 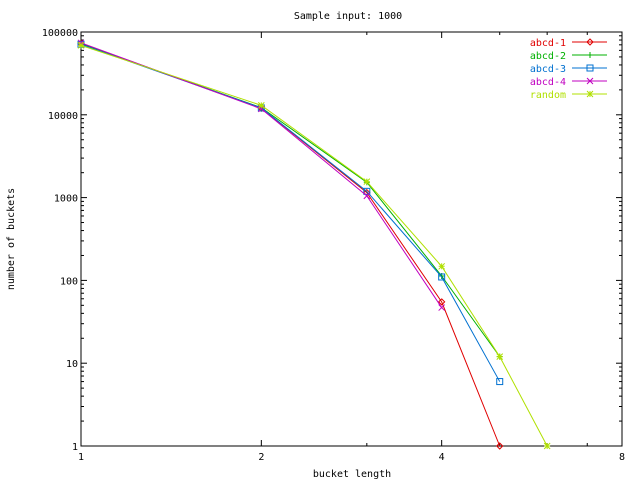 I want to click on legend-label-abcd-1: abcd-1, so click(x=548, y=43).